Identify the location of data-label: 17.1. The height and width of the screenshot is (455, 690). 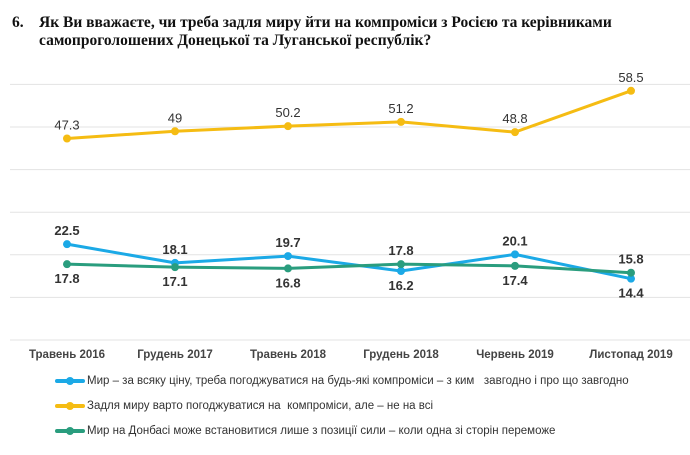
(174, 281).